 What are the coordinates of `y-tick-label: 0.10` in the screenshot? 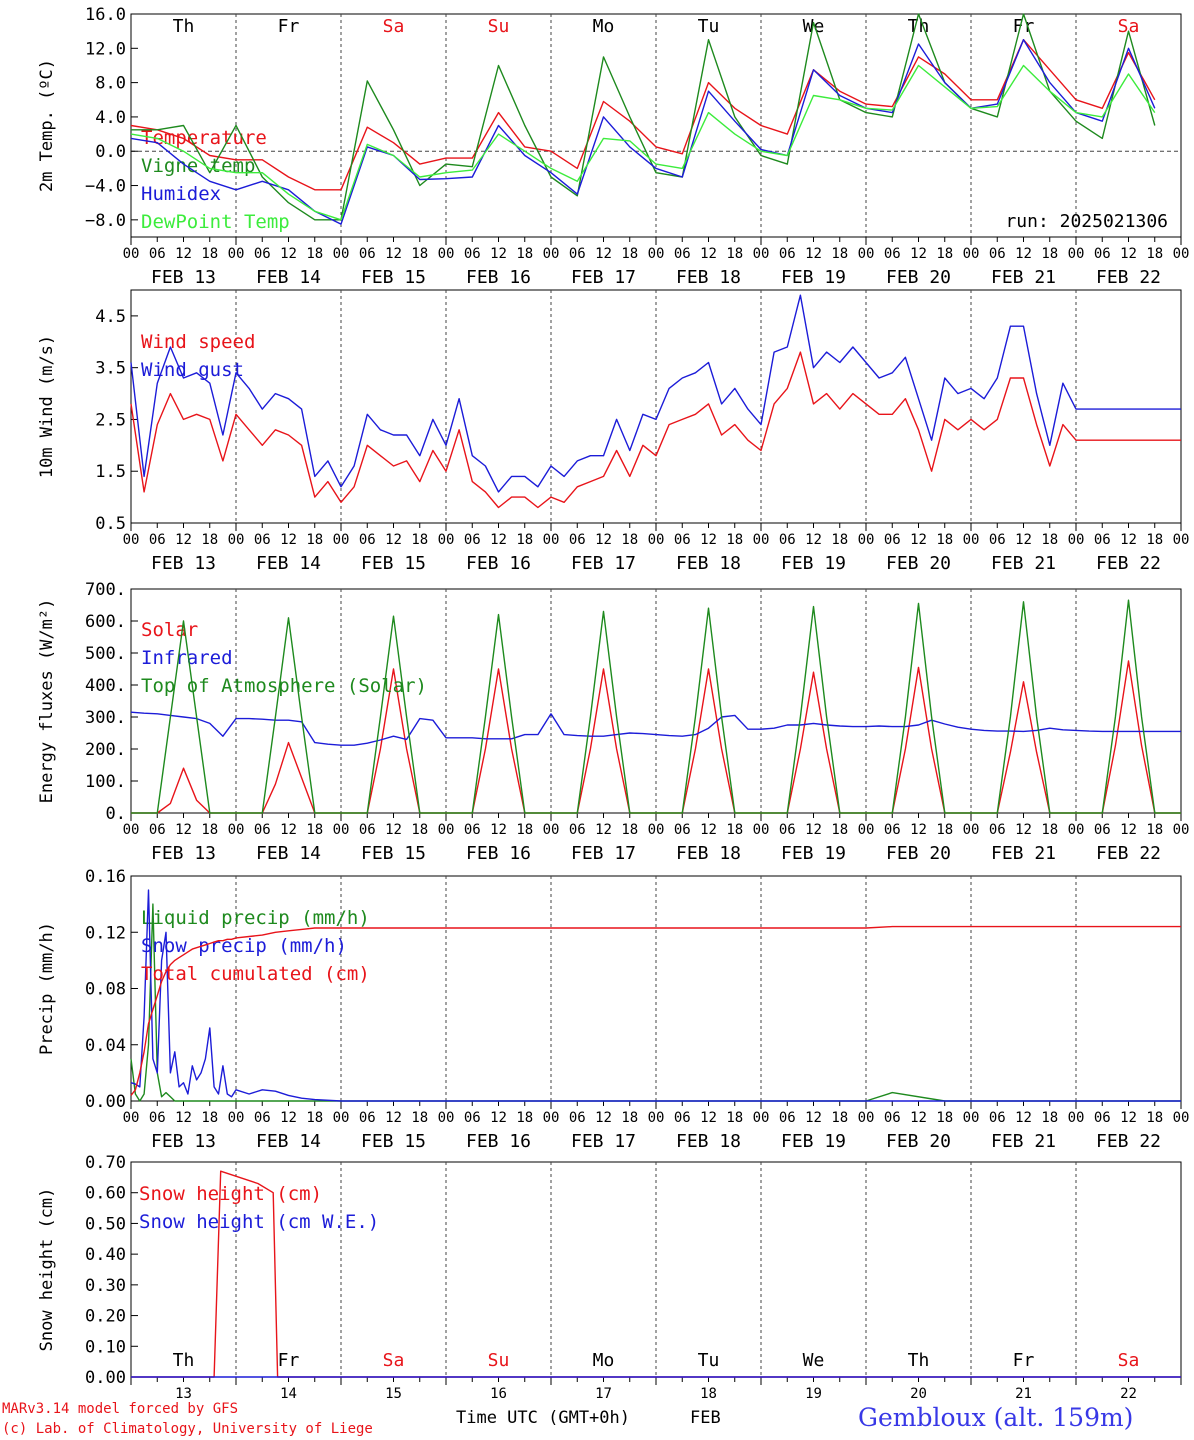 It's located at (105, 1347).